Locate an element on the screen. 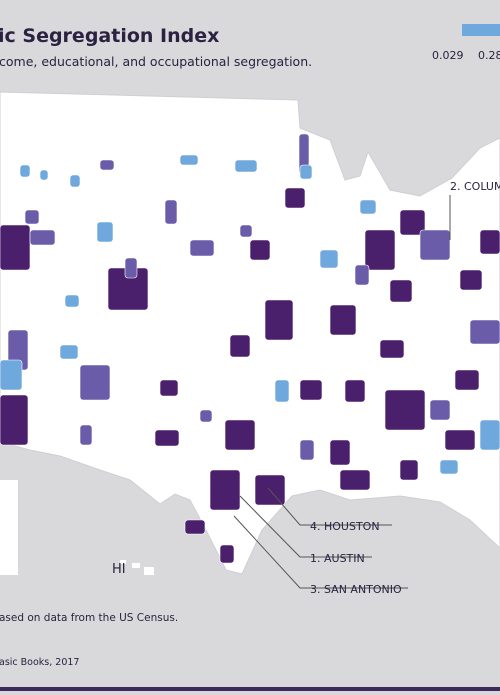  legend-label: 0.28 is located at coordinates (489, 55).